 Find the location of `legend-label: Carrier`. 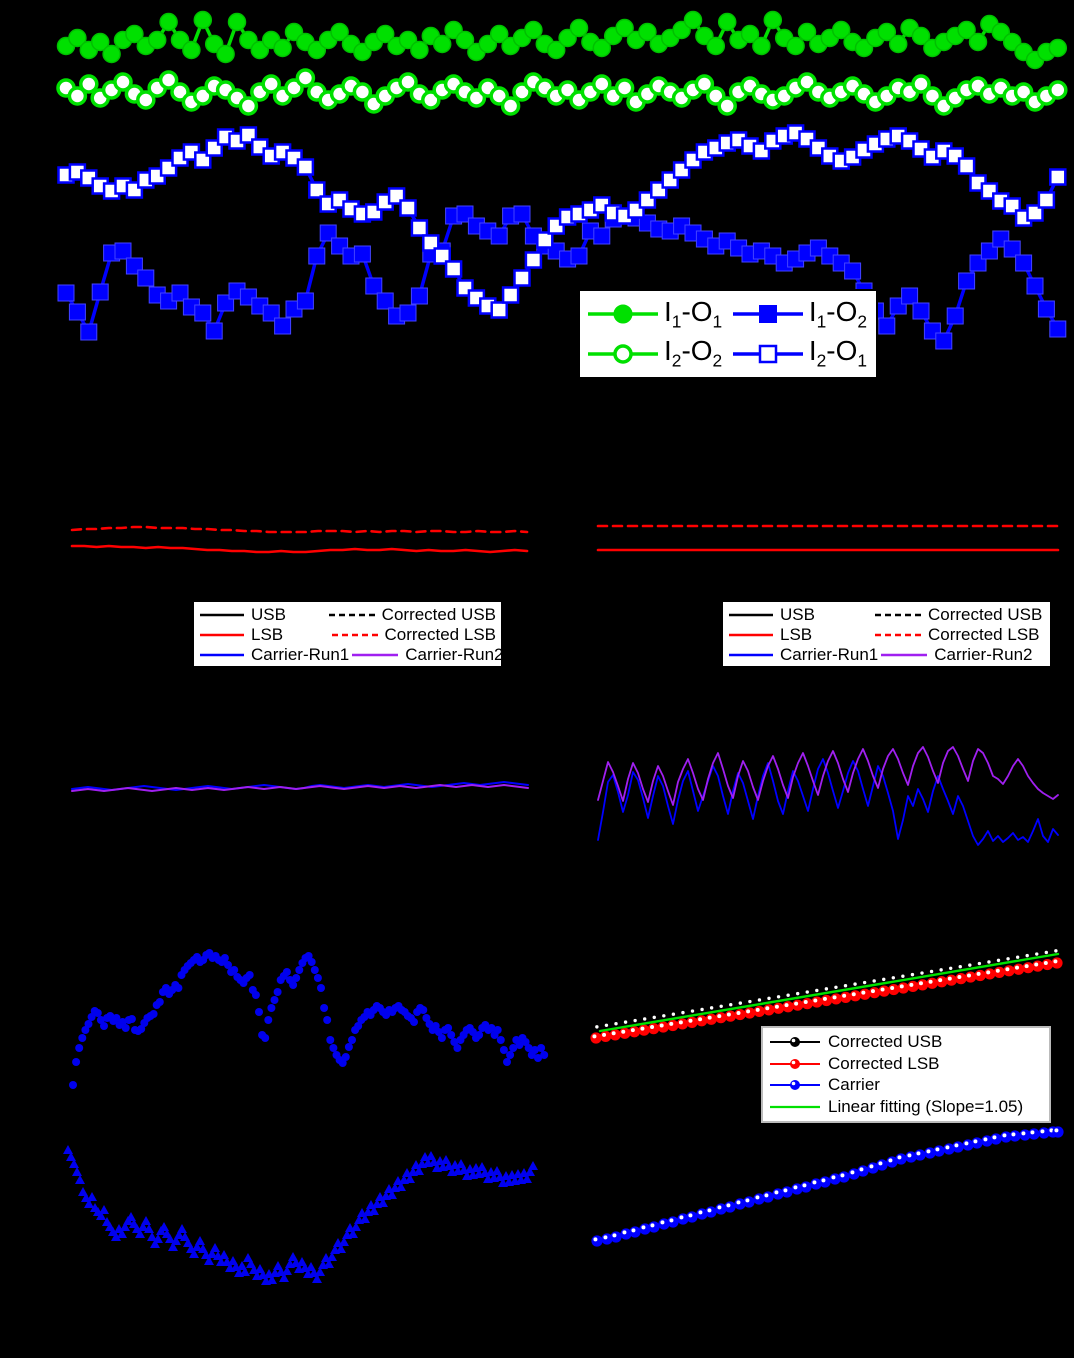

legend-label: Carrier is located at coordinates (854, 1085).